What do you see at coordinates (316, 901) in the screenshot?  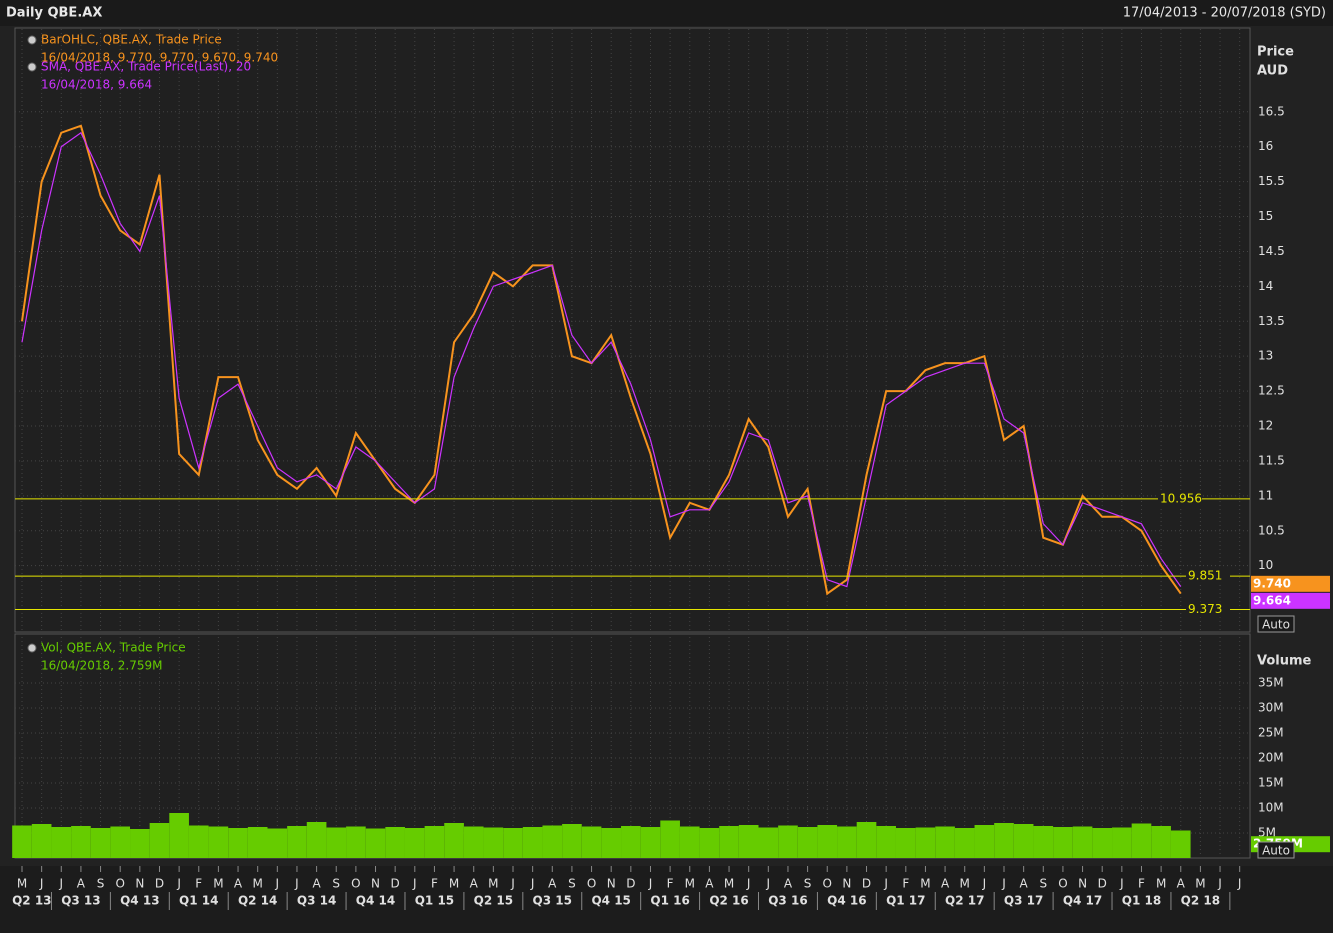 I see `quarter-label: Q3 14` at bounding box center [316, 901].